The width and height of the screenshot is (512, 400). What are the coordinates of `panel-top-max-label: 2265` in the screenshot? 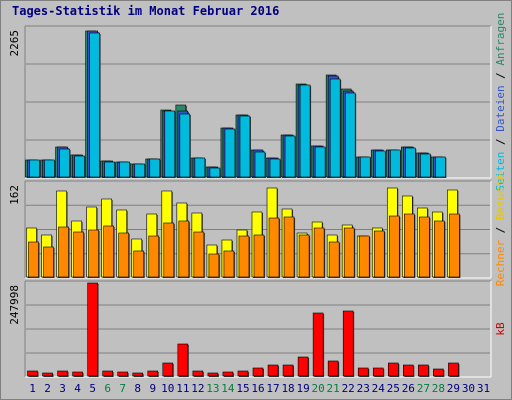 It's located at (14, 43).